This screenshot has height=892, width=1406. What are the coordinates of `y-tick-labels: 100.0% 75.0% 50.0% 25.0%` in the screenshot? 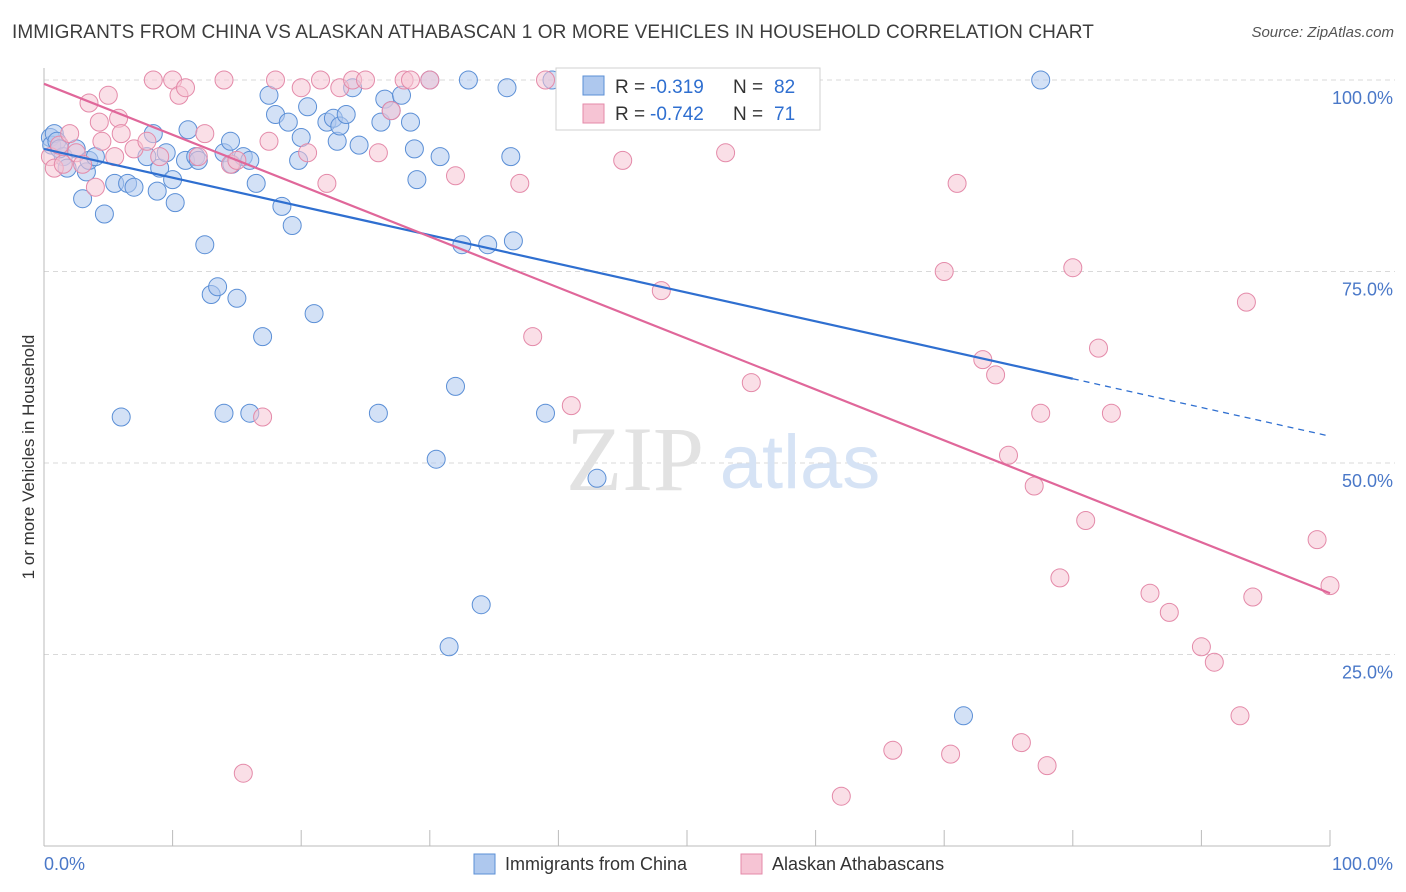 It's located at (1362, 385).